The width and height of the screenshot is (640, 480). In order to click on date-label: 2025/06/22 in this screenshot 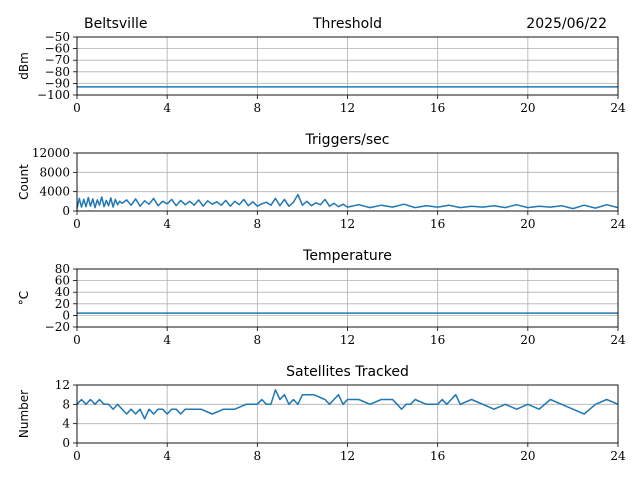, I will do `click(566, 24)`.